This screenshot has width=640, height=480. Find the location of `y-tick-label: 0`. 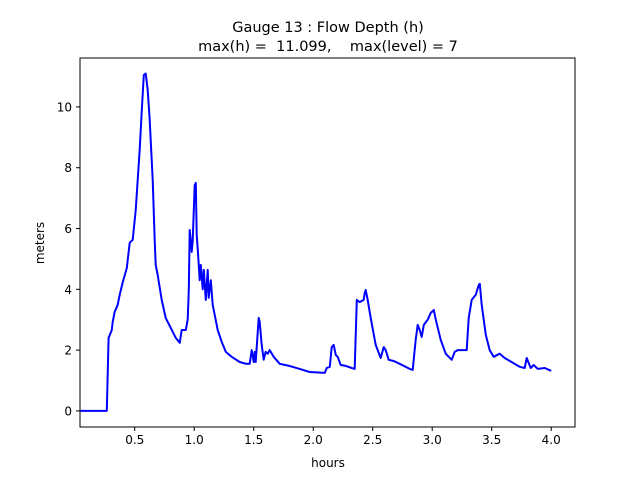

y-tick-label: 0 is located at coordinates (68, 411).